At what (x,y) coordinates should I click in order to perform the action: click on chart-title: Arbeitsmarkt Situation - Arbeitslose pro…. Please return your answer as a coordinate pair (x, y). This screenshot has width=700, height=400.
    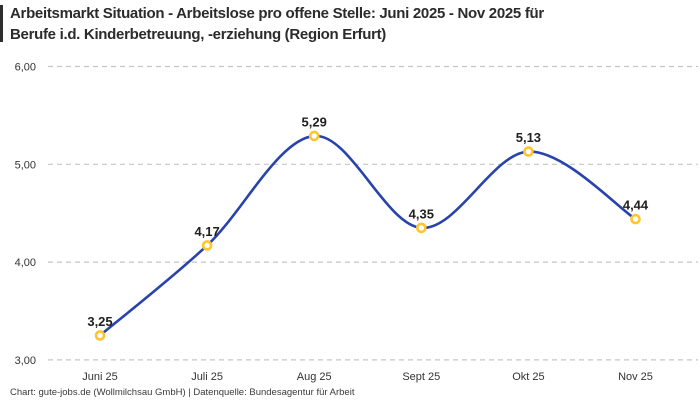
    Looking at the image, I should click on (346, 24).